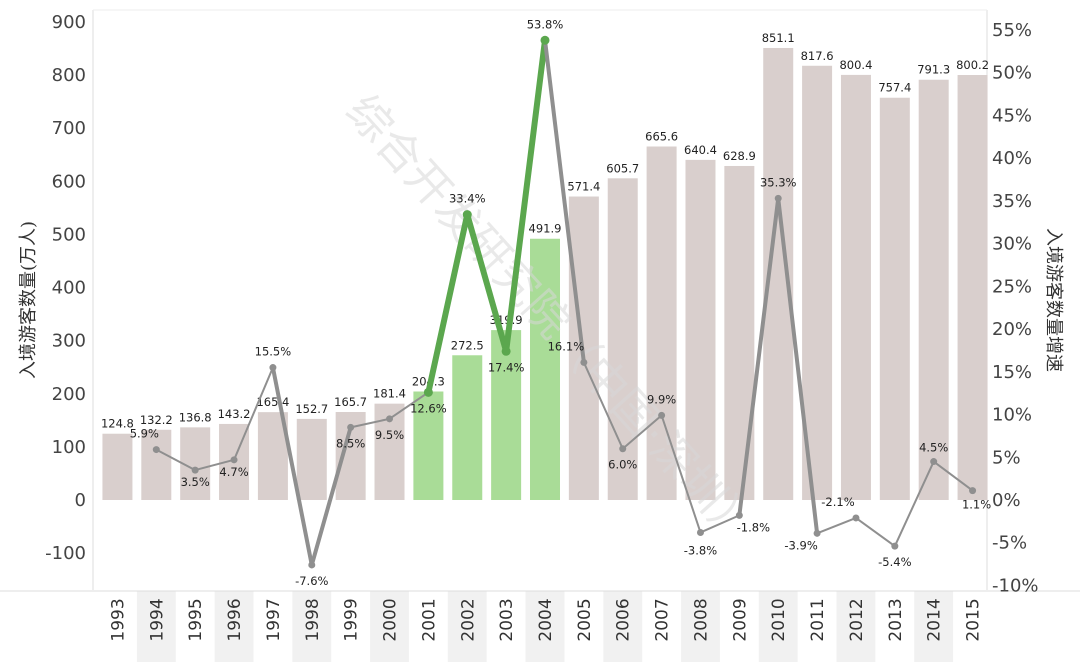  What do you see at coordinates (467, 626) in the screenshot?
I see `year-band-2002` at bounding box center [467, 626].